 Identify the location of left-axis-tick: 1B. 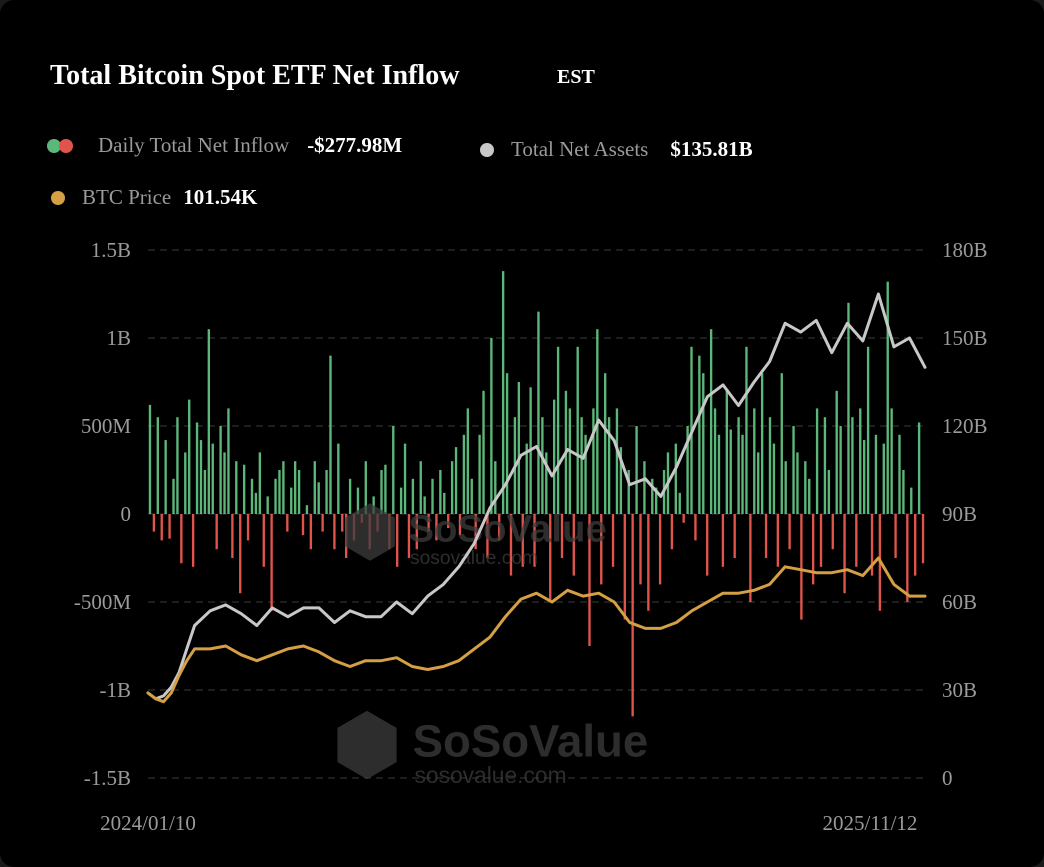
(118, 338).